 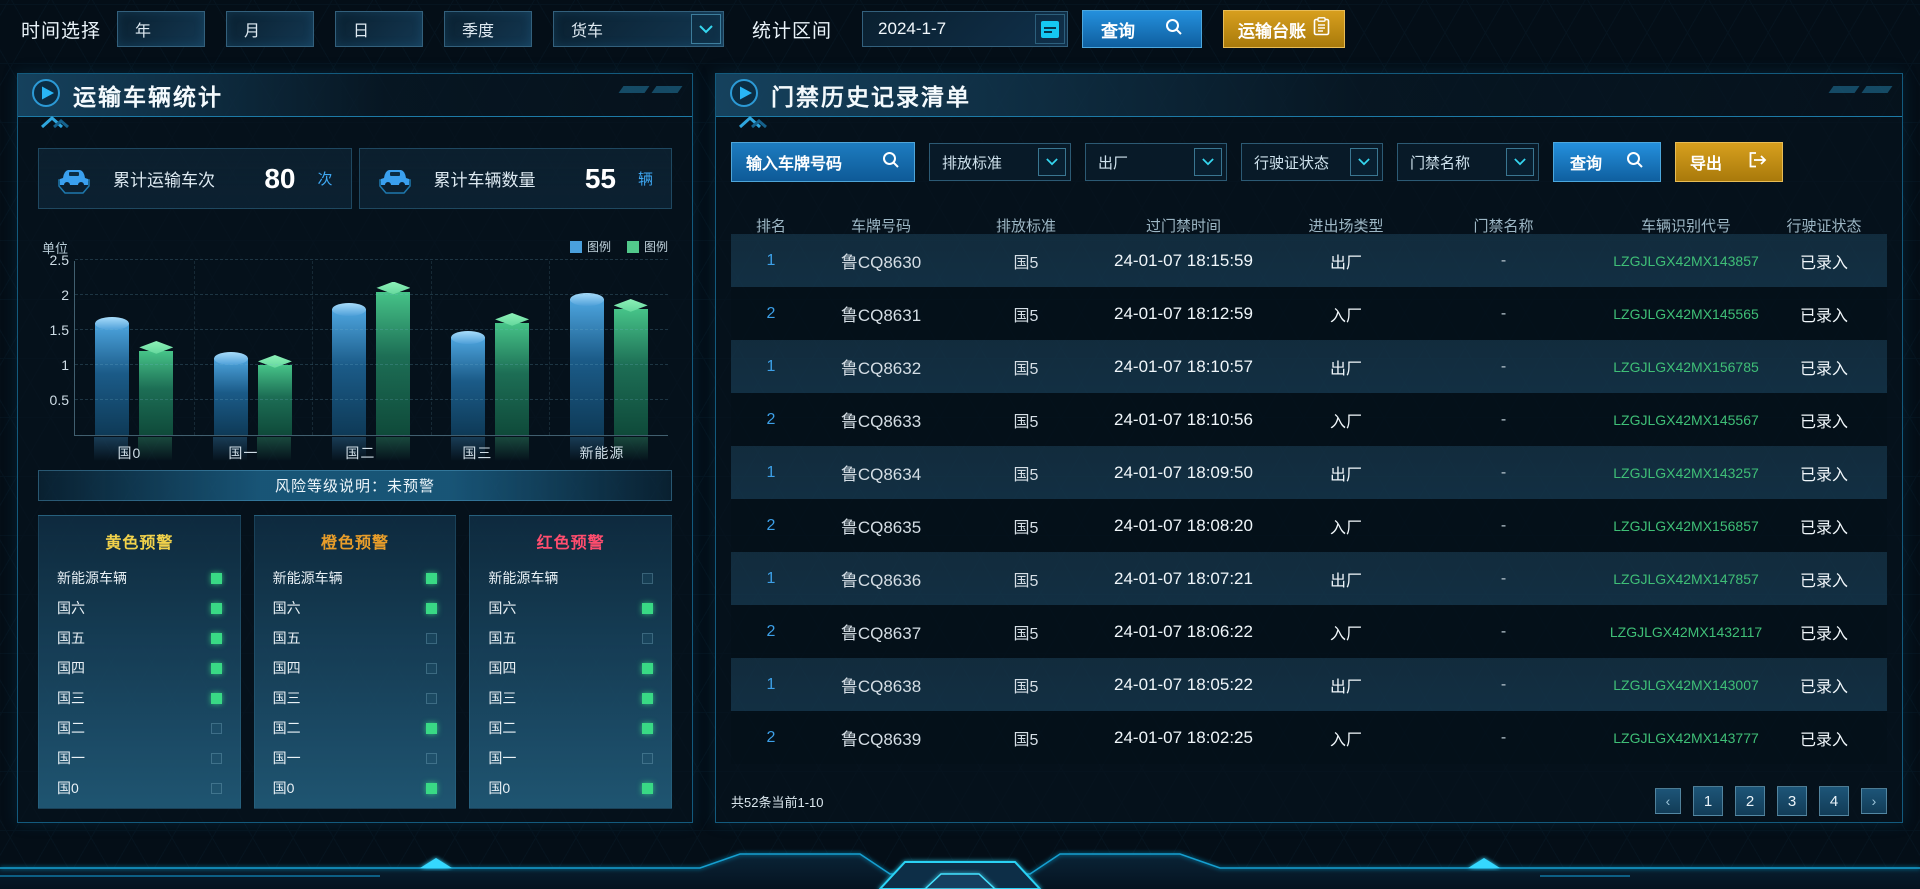 What do you see at coordinates (823, 162) in the screenshot?
I see `plate-number-input: 输入车牌号码` at bounding box center [823, 162].